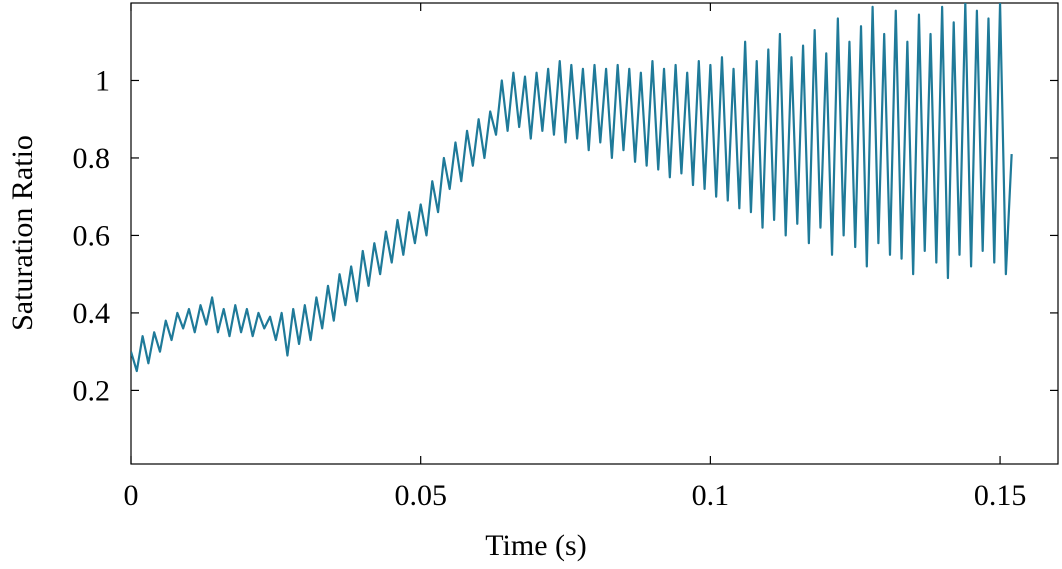  Describe the element at coordinates (711, 495) in the screenshot. I see `x-tick-label: 0.1` at that location.